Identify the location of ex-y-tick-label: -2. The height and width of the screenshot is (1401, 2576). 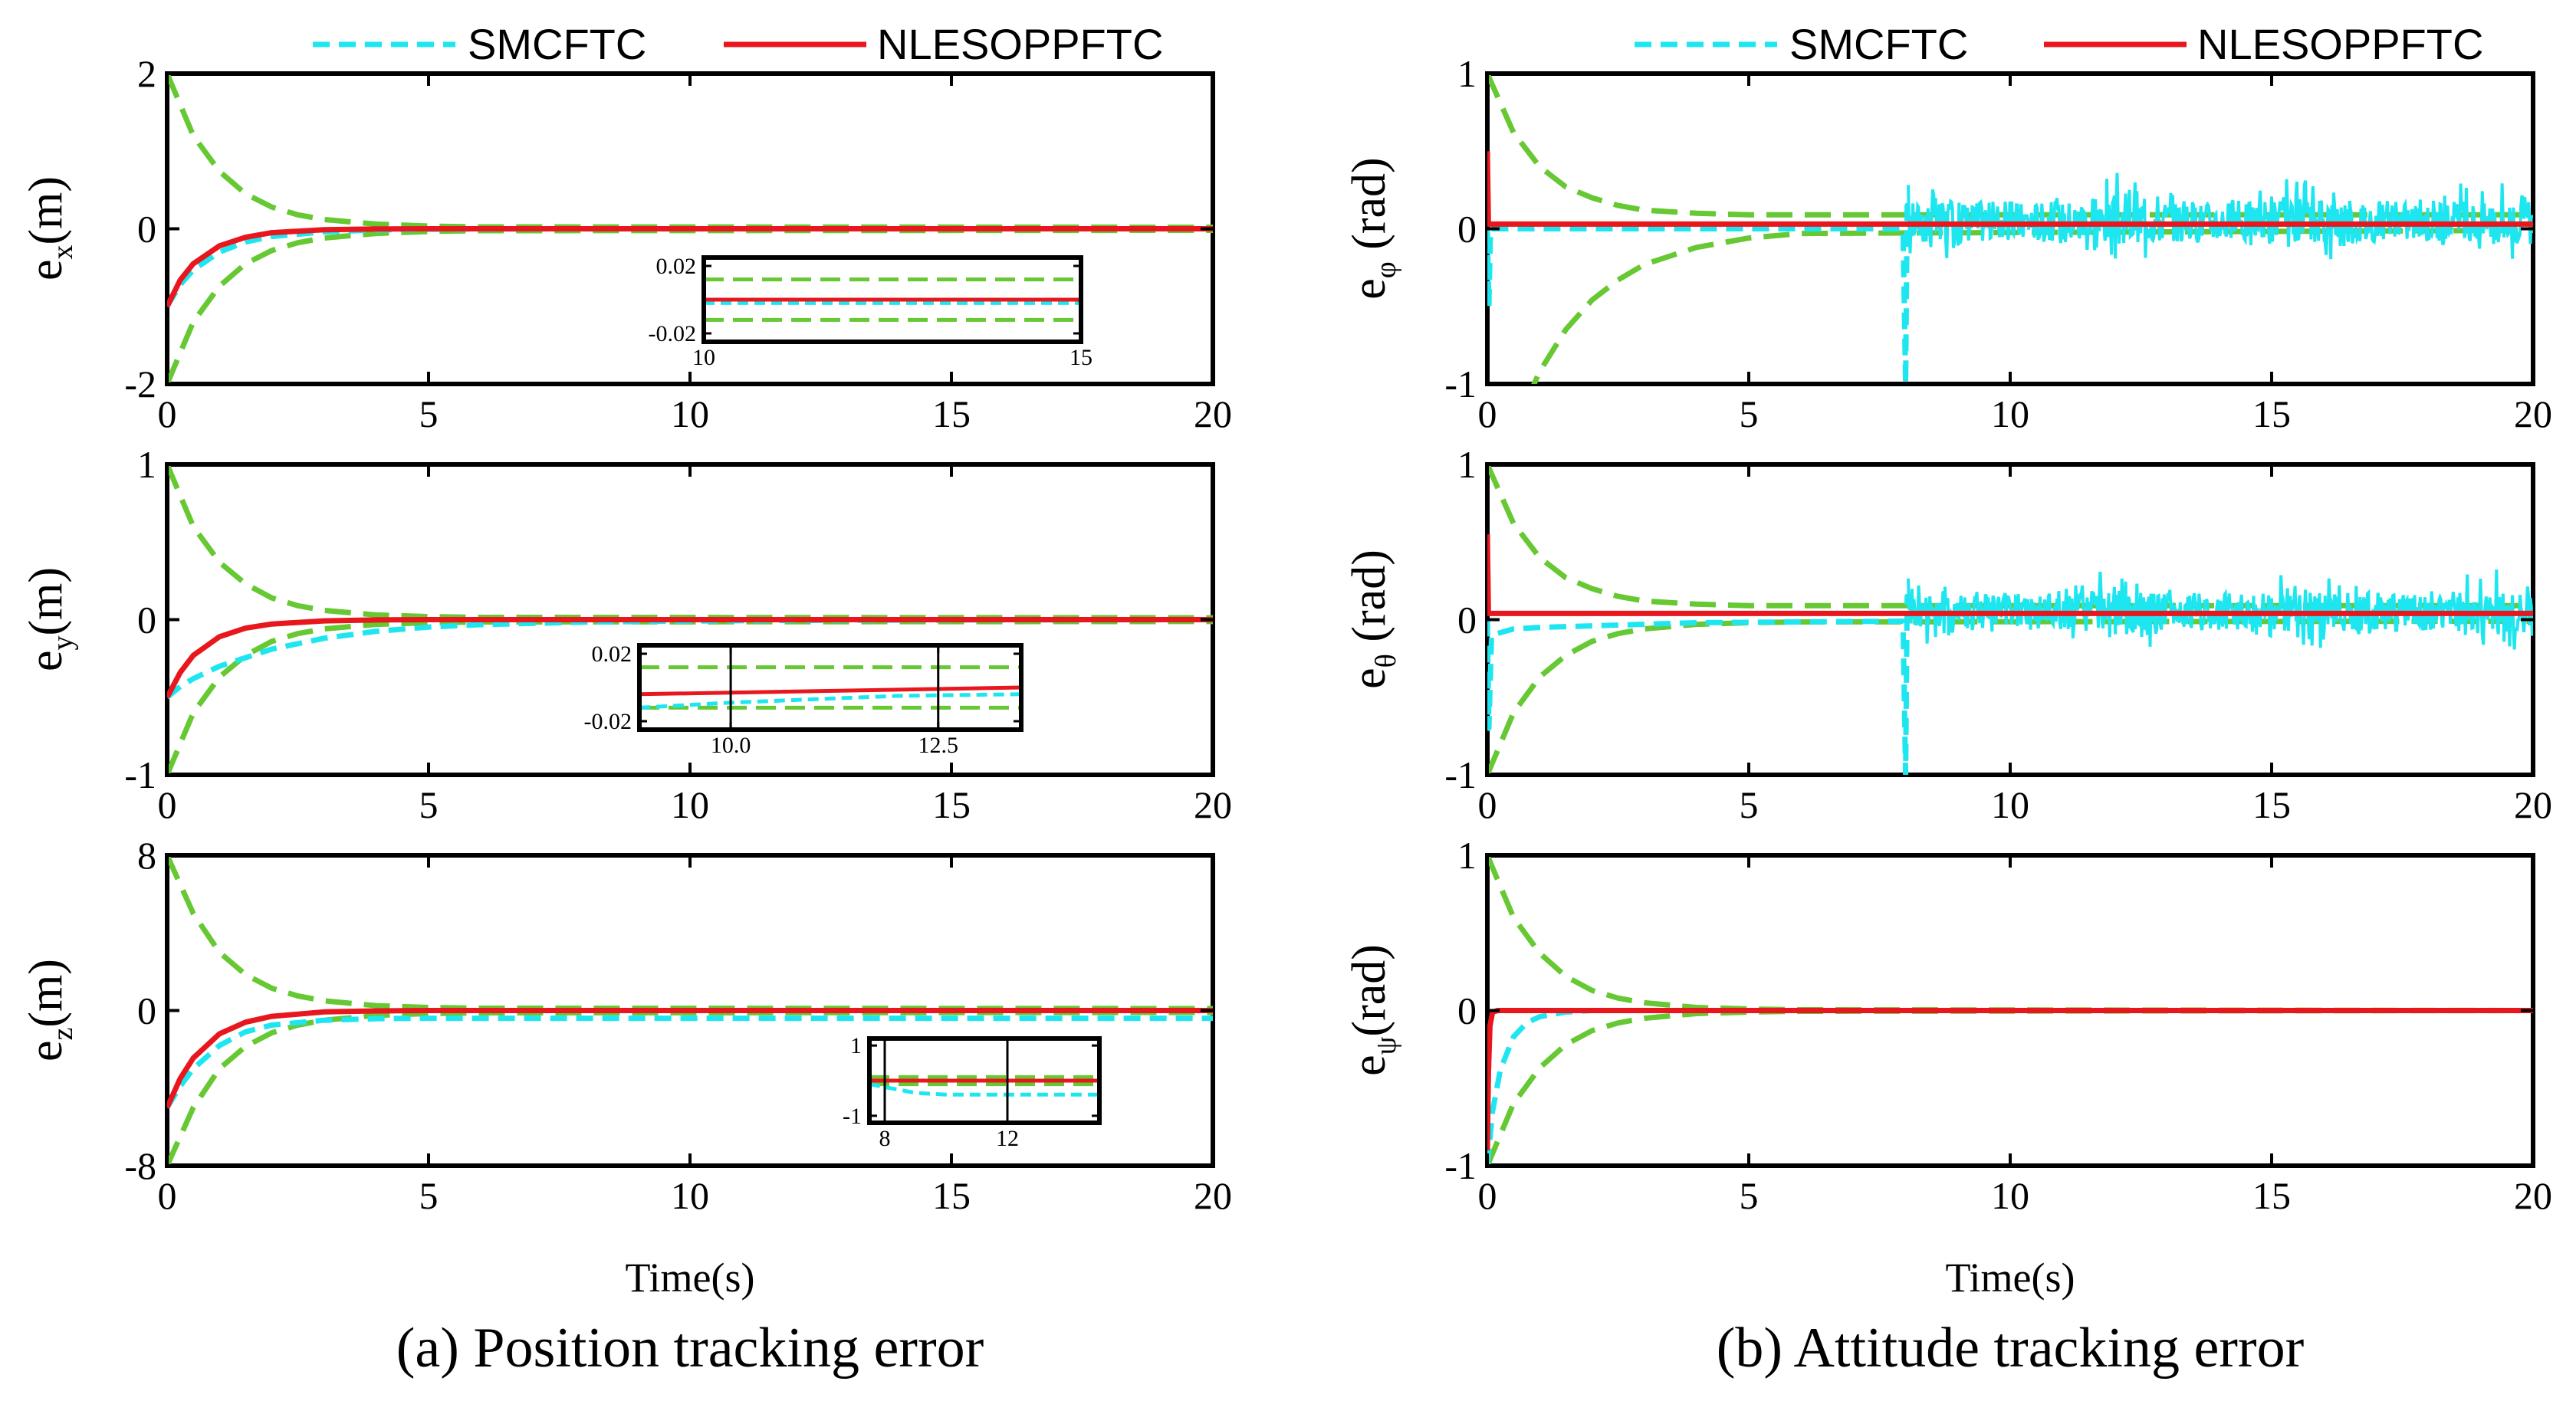
(140, 384).